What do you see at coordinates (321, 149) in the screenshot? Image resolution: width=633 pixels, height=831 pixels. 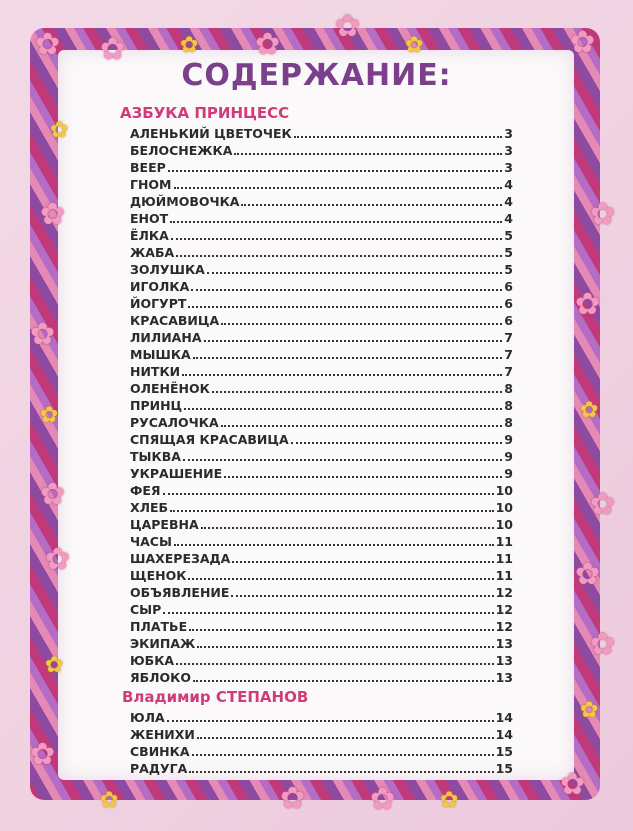 I see `toc-entry: БЕЛОСНЕЖКА 3` at bounding box center [321, 149].